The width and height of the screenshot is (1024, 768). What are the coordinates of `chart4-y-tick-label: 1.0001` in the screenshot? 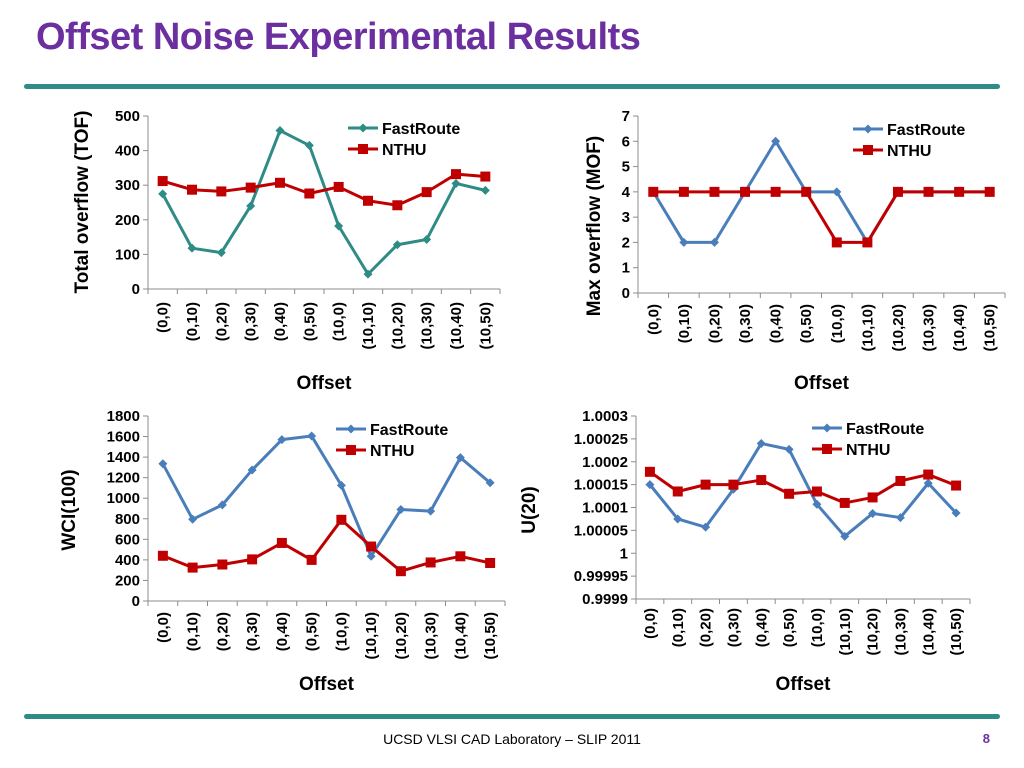 It's located at (605, 508).